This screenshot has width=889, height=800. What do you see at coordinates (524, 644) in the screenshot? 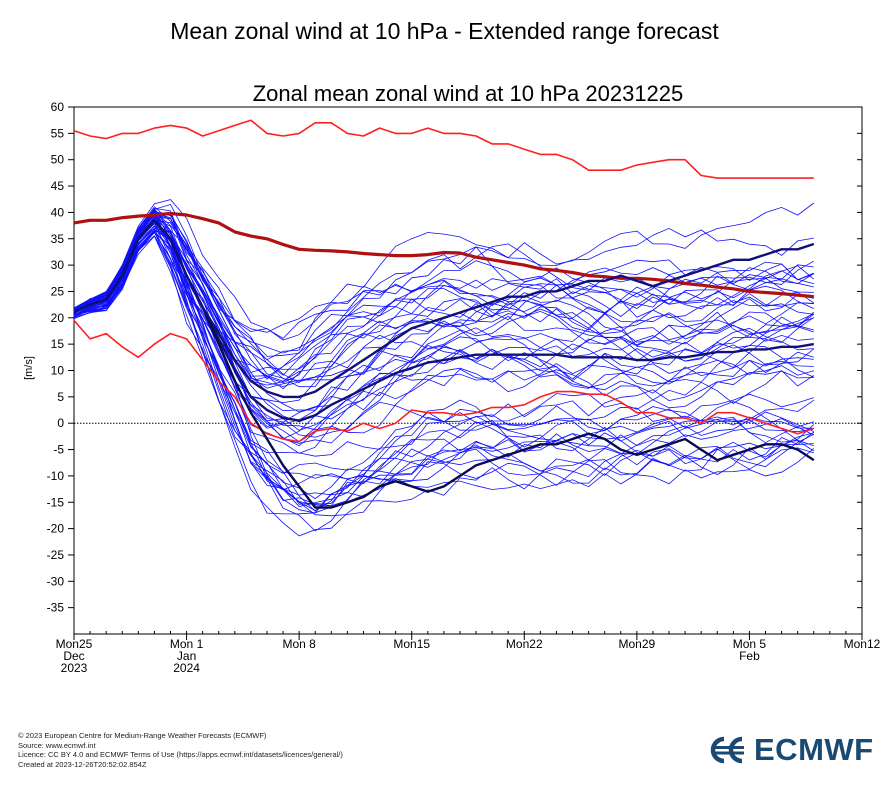
I see `x-tick-label: Mon22` at bounding box center [524, 644].